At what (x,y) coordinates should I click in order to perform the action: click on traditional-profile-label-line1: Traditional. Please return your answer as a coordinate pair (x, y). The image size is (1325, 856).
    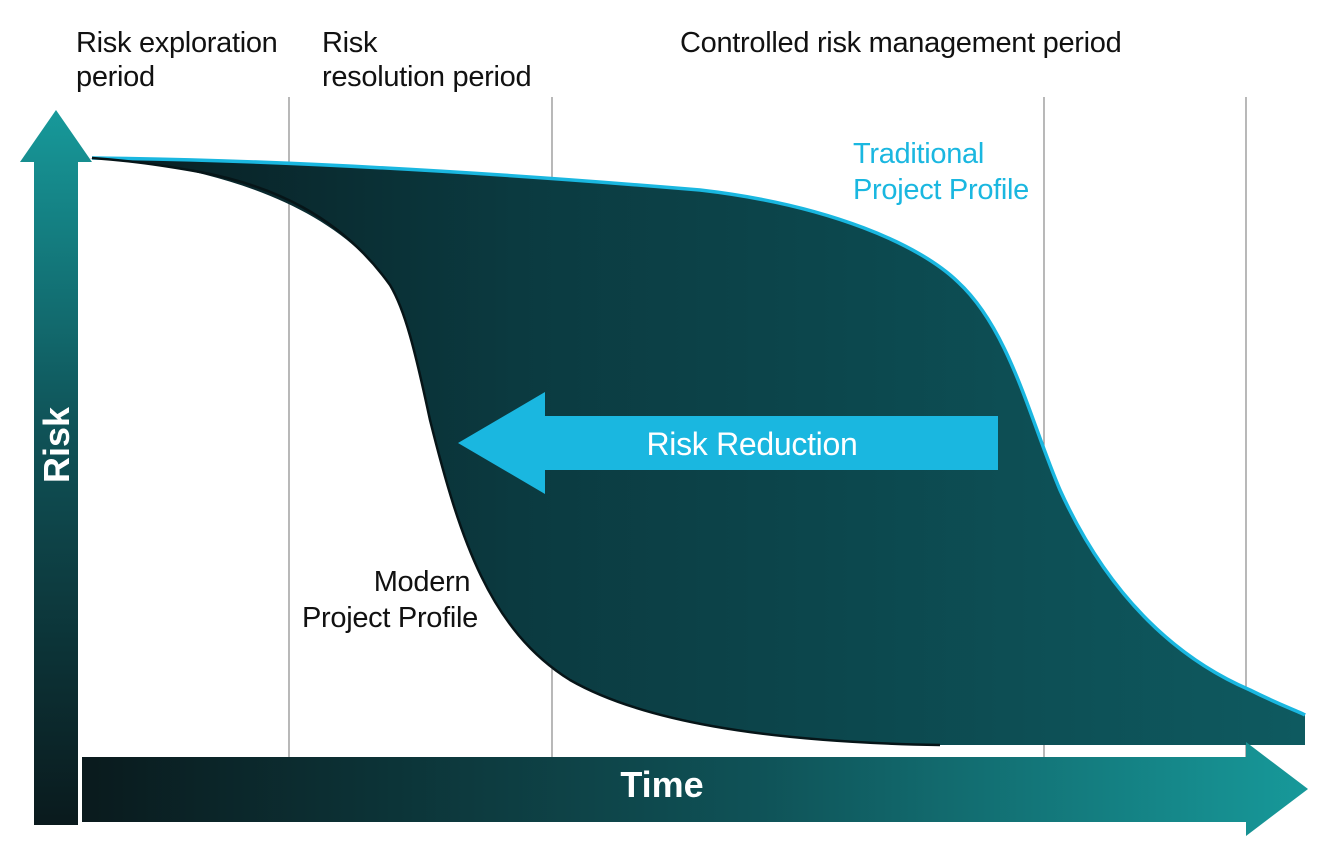
    Looking at the image, I should click on (918, 154).